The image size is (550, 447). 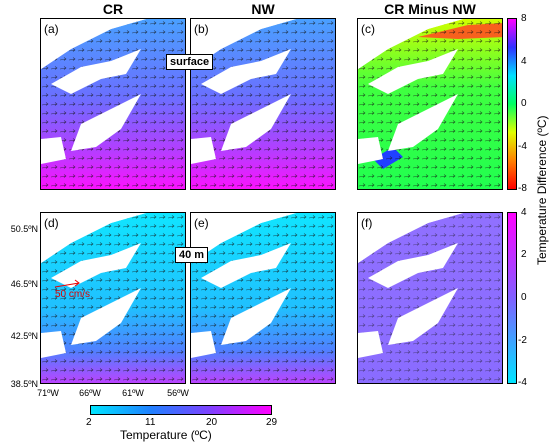 I want to click on panel-b-nw-surface: (b), so click(x=263, y=104).